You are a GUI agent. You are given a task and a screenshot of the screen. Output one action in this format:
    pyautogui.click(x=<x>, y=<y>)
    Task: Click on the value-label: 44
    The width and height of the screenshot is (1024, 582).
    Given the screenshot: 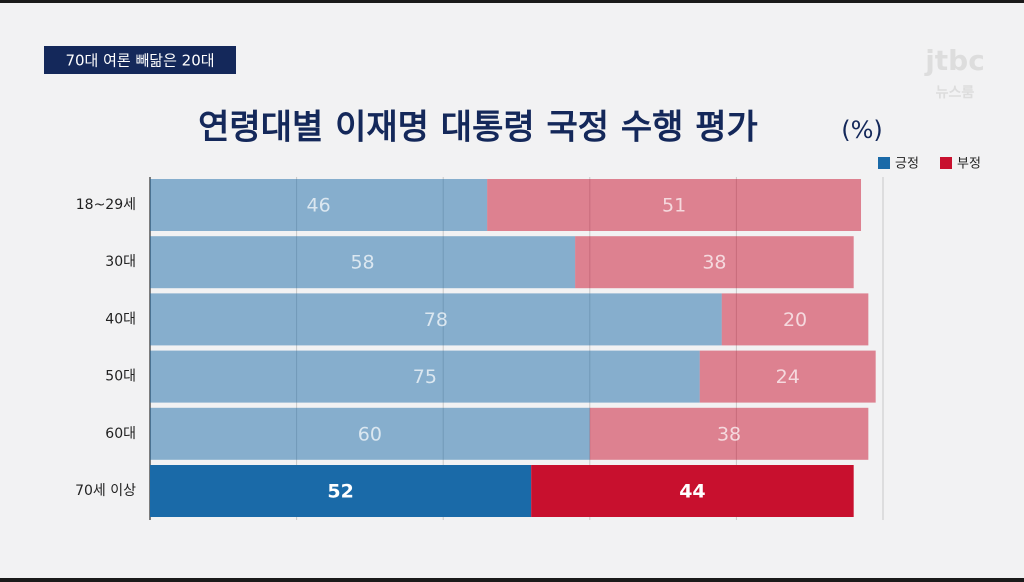 What is the action you would take?
    pyautogui.click(x=692, y=492)
    